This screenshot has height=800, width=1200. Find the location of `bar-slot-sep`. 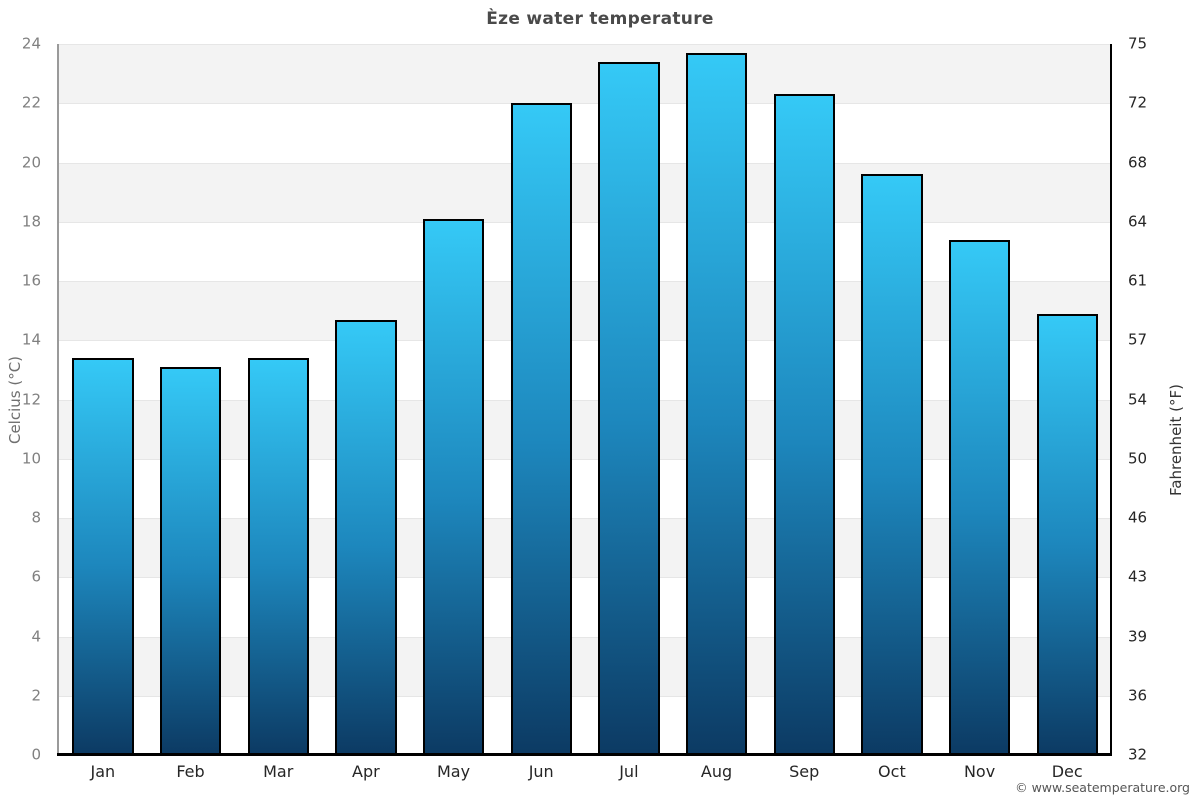

bar-slot-sep is located at coordinates (804, 399).